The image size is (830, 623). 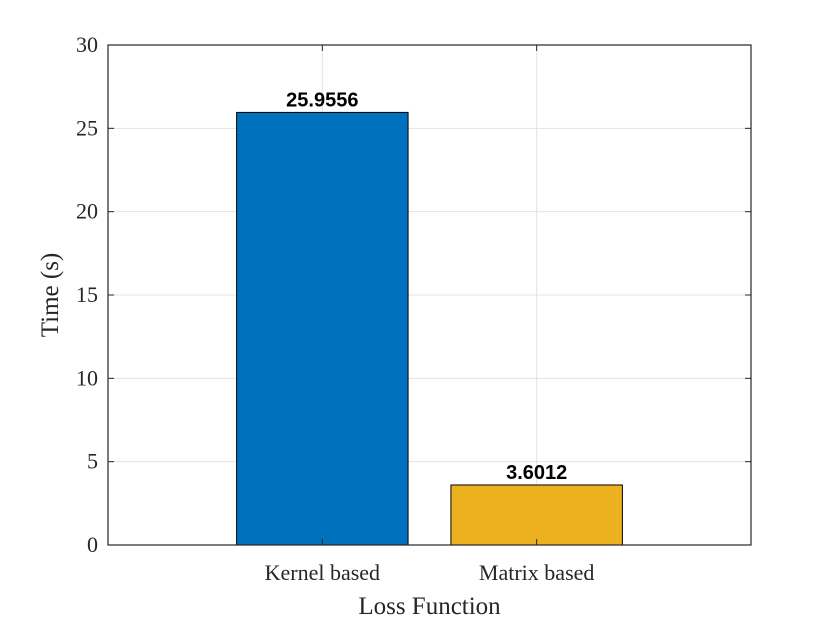 I want to click on y-tick-label: 10, so click(x=87, y=377).